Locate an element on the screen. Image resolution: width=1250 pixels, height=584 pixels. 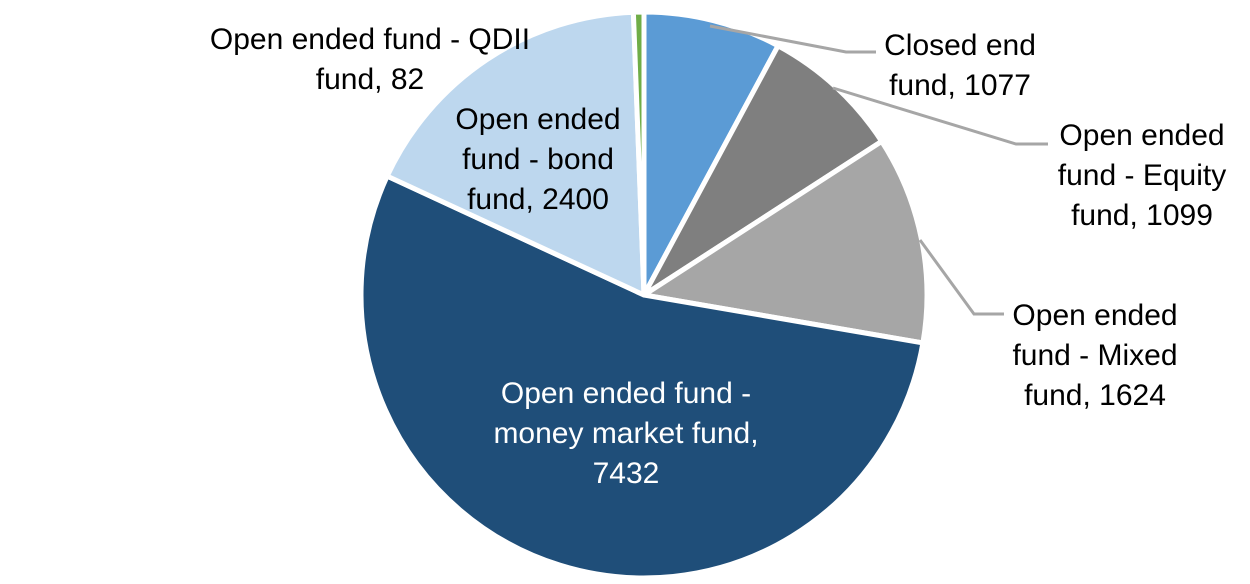
data-label-closed-end-fund: Closed end fund, 1077 is located at coordinates (960, 66).